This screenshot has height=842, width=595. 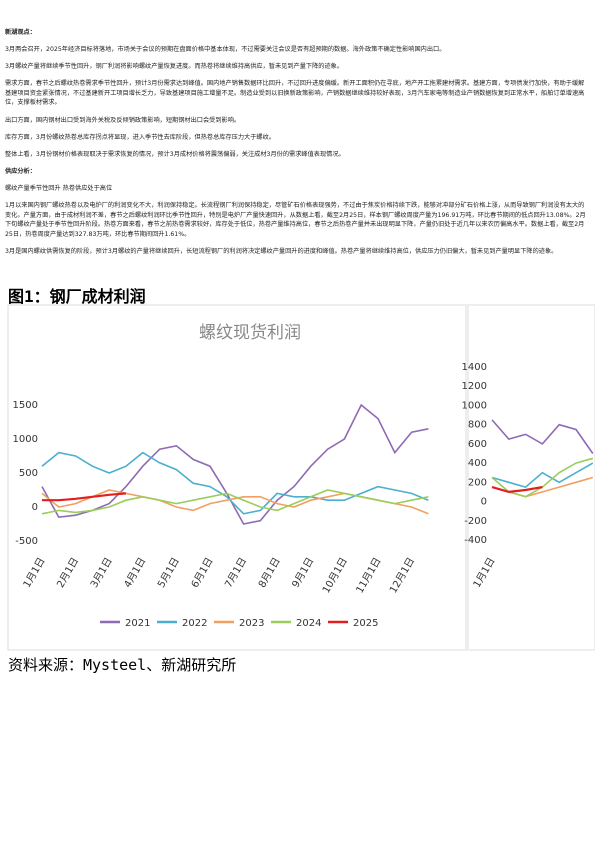 I want to click on y-tick-label: -200, so click(x=475, y=521).